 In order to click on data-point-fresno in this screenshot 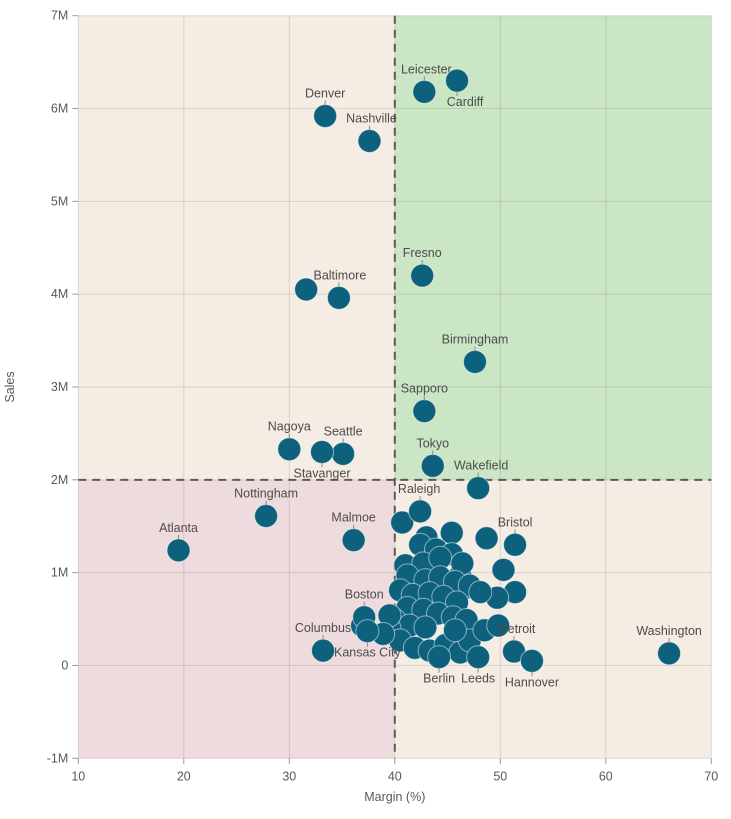, I will do `click(422, 275)`.